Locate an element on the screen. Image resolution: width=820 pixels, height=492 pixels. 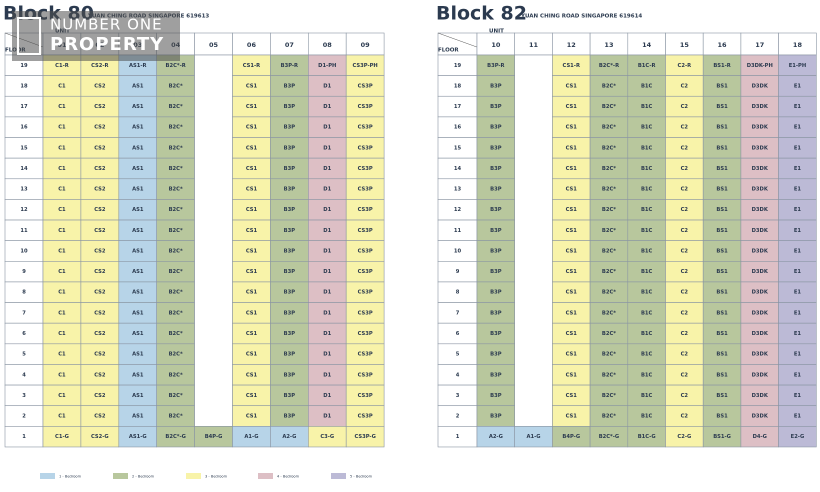
floor-number: 13 is located at coordinates (458, 190).